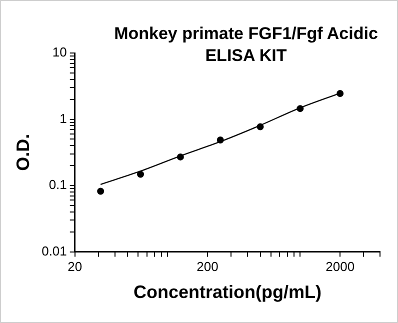  Describe the element at coordinates (59, 52) in the screenshot. I see `y-tick-label: 10` at that location.